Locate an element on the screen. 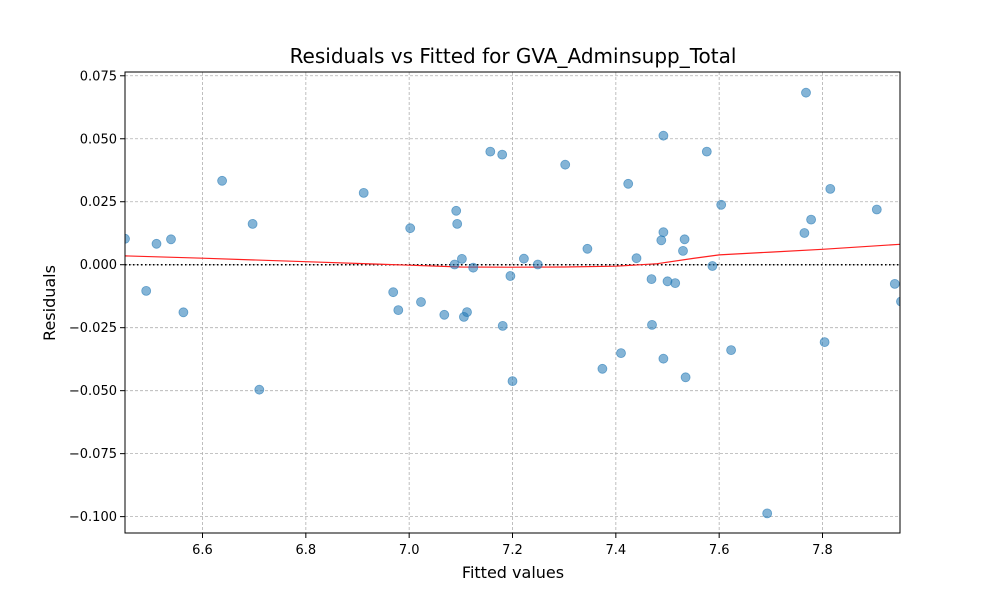 The image size is (1000, 600). x-axis-ticks: 6.6 6.8 7.0 7.2 7.4 7.6 7.8 is located at coordinates (512, 545).